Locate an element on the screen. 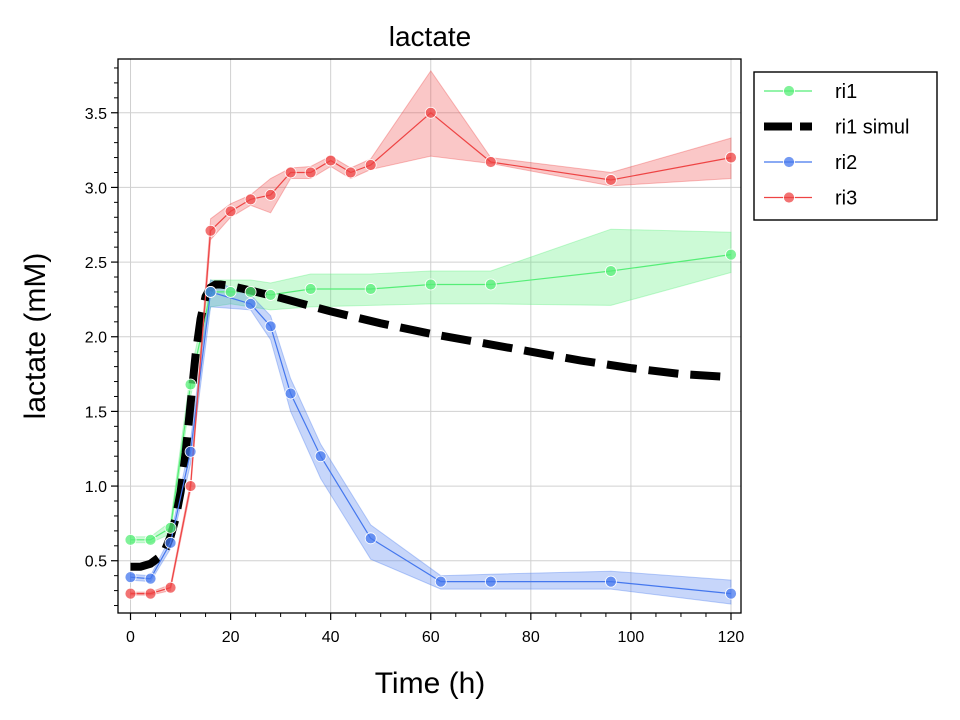 The height and width of the screenshot is (720, 960). legend-label-ri3: ri3 is located at coordinates (846, 199).